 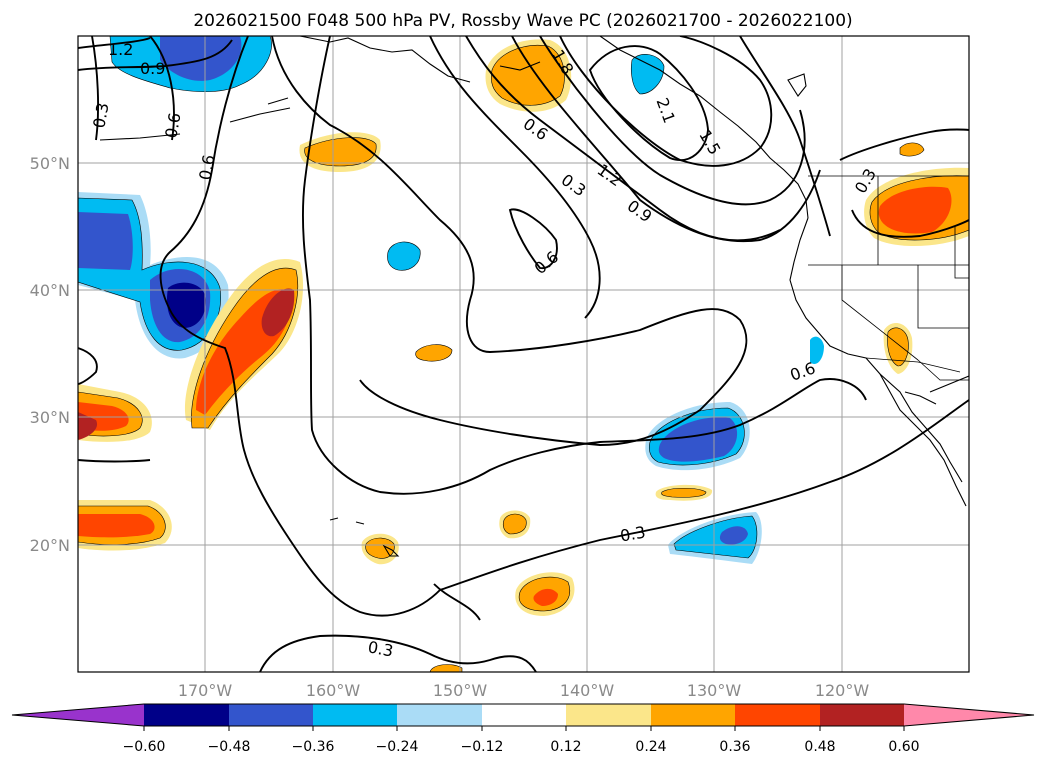 What do you see at coordinates (50, 354) in the screenshot?
I see `latitude-ticks: 50°N 40°N 30°N 20°N` at bounding box center [50, 354].